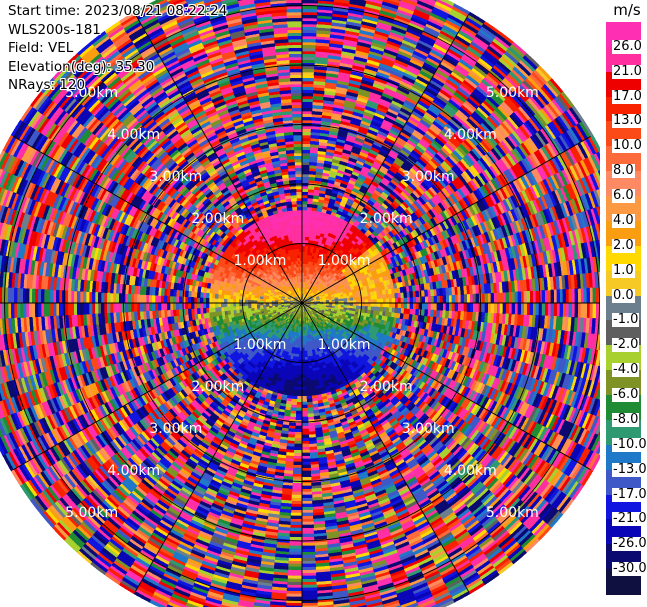 The width and height of the screenshot is (647, 607). Describe the element at coordinates (623, 308) in the screenshot. I see `colorbar` at that location.